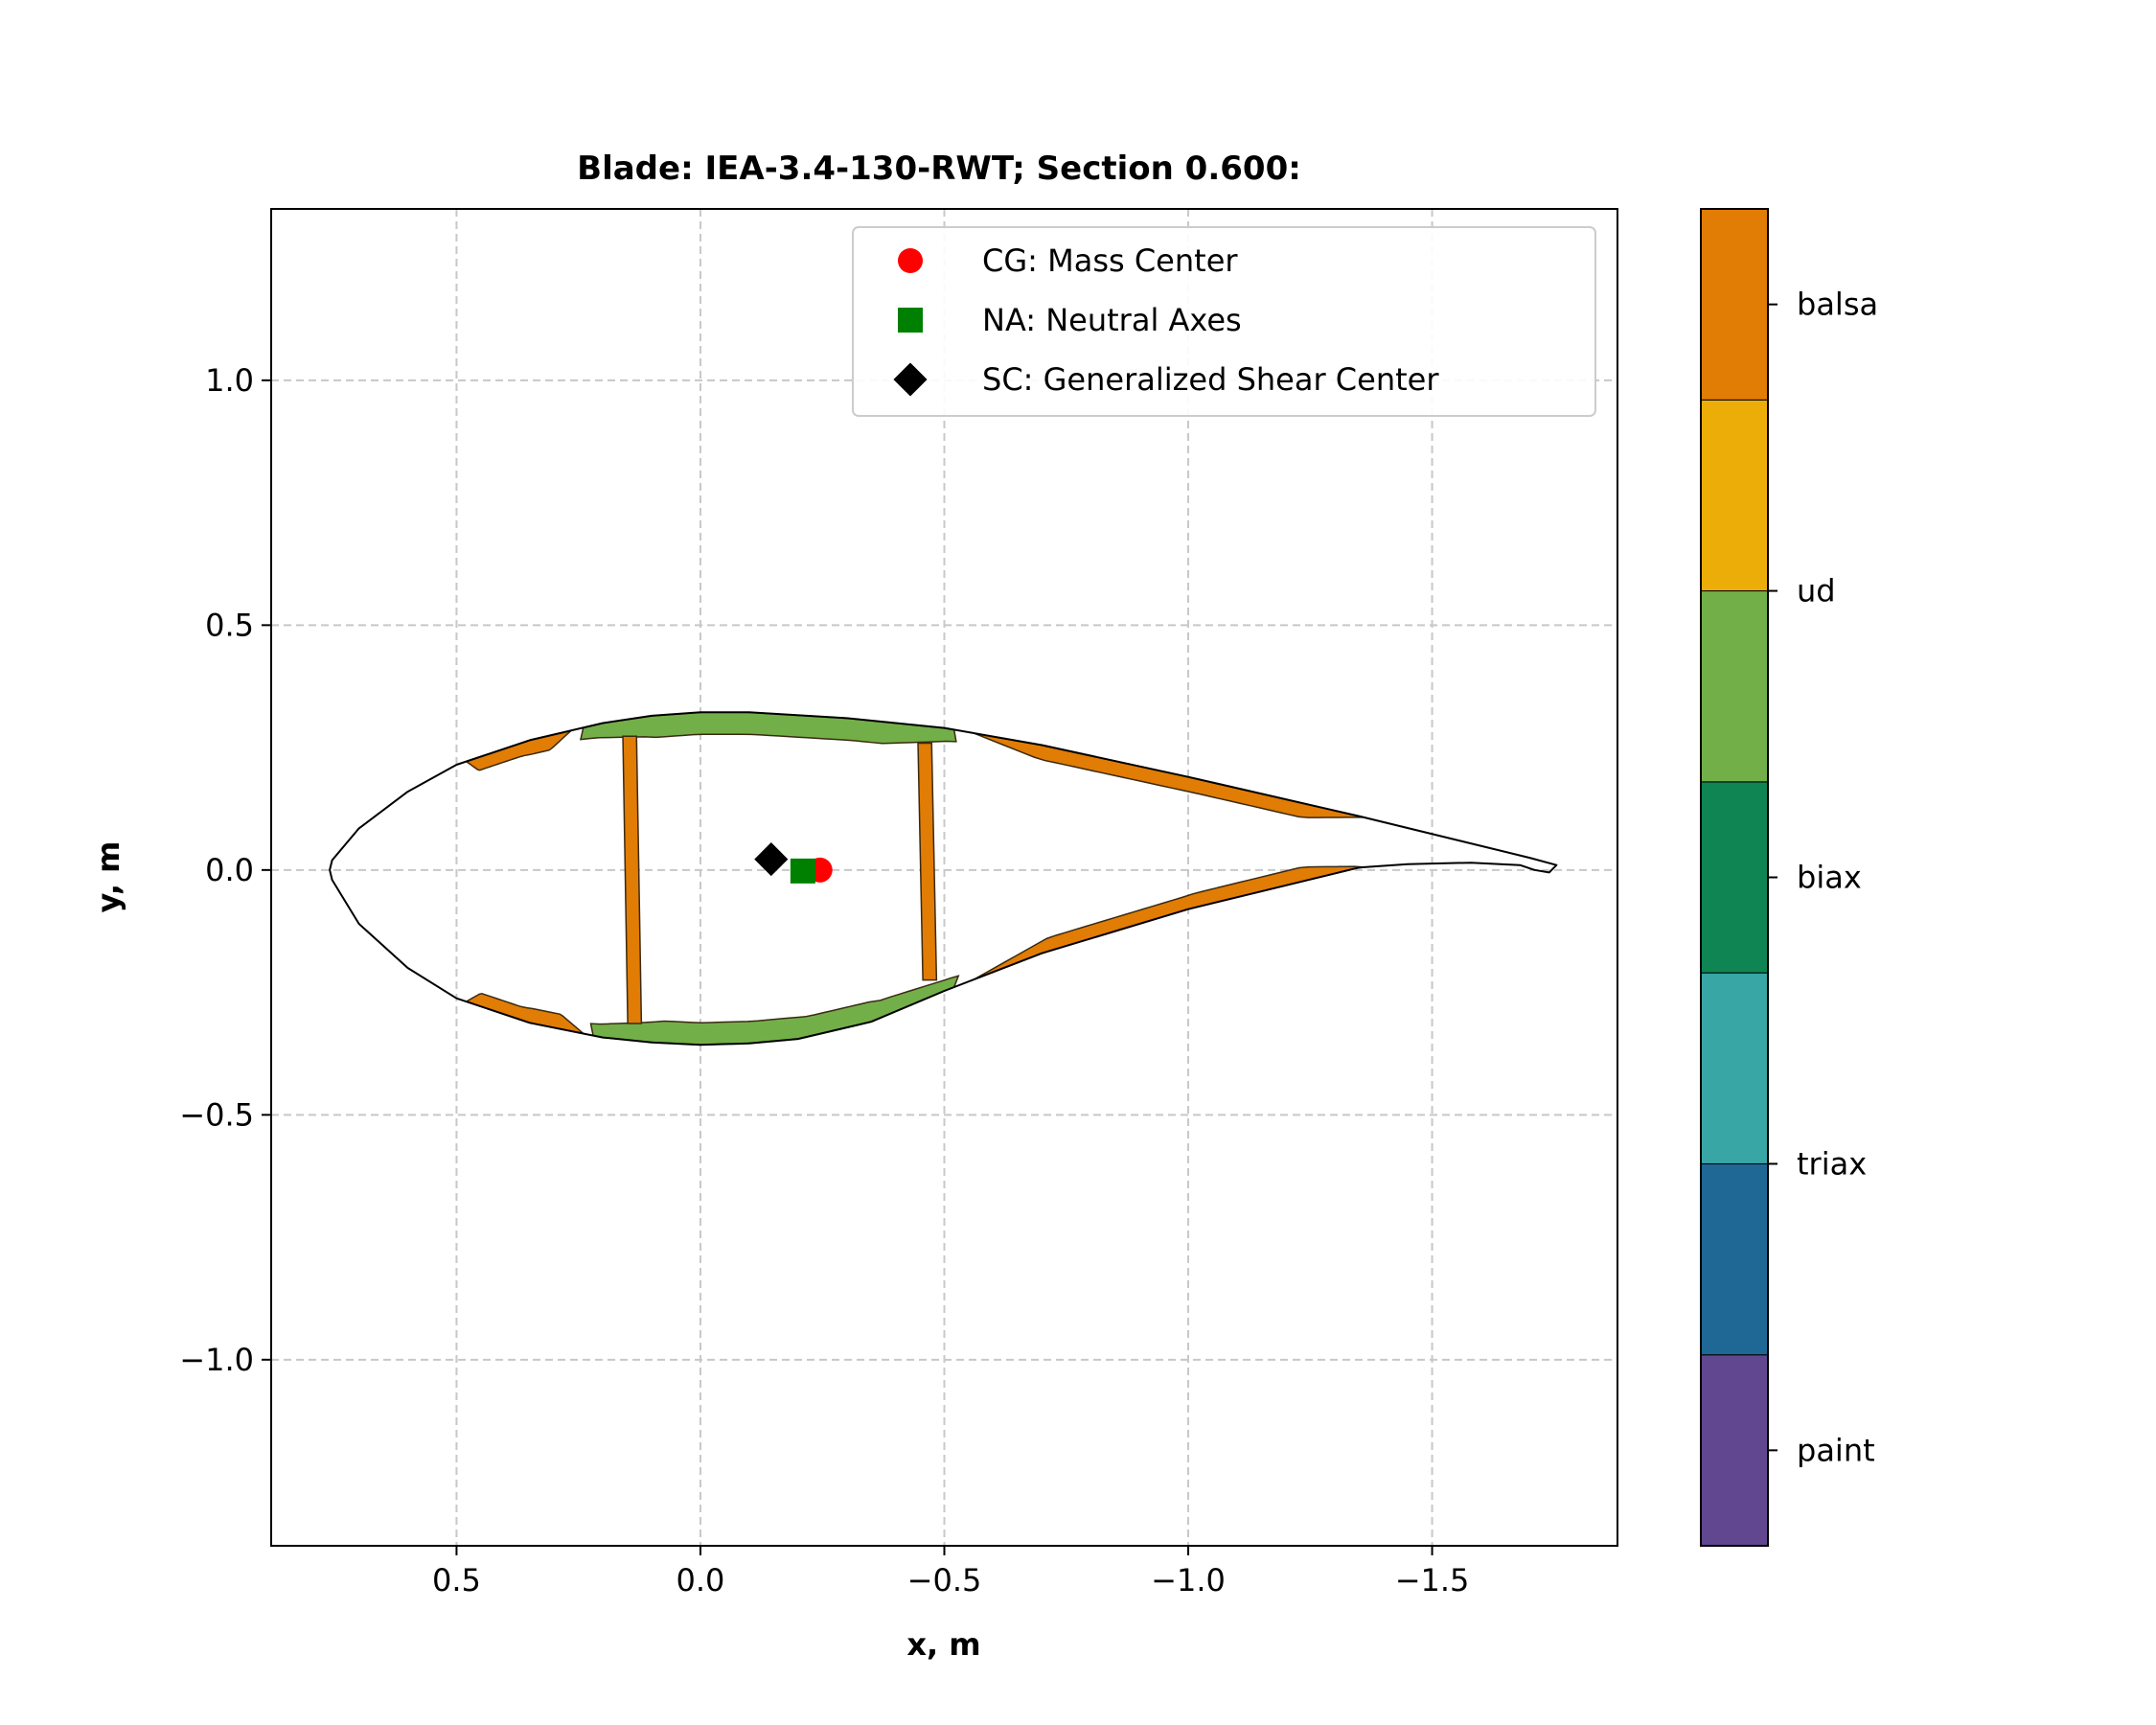  What do you see at coordinates (1188, 1580) in the screenshot?
I see `x-tick-label: −1.0` at bounding box center [1188, 1580].